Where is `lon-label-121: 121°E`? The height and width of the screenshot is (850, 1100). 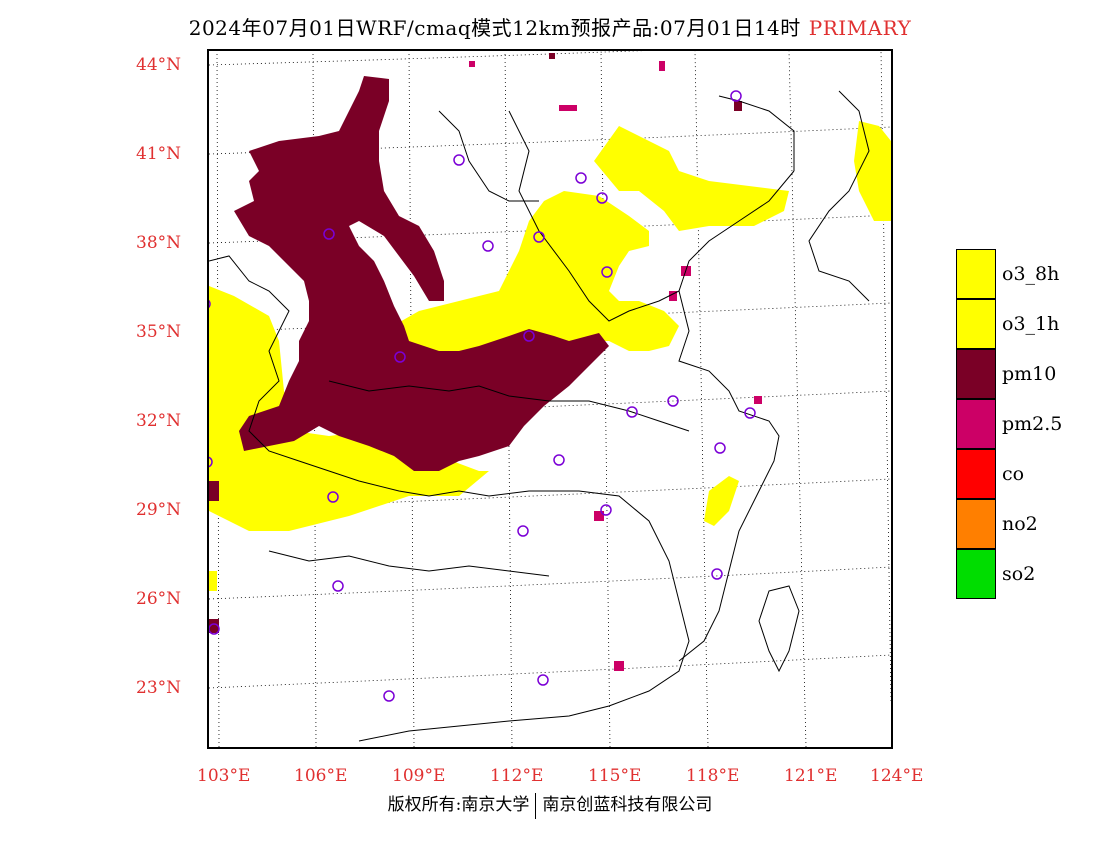
lon-label-121: 121°E is located at coordinates (811, 776).